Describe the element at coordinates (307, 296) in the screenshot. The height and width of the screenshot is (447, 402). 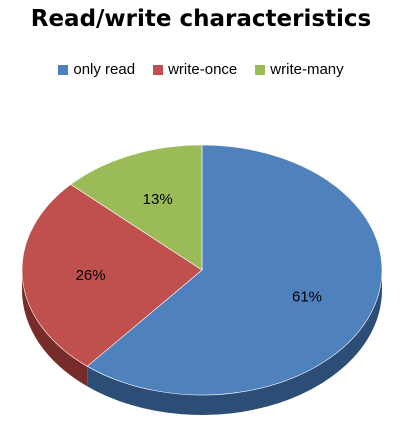
I see `data-label-only-read: 61%` at that location.